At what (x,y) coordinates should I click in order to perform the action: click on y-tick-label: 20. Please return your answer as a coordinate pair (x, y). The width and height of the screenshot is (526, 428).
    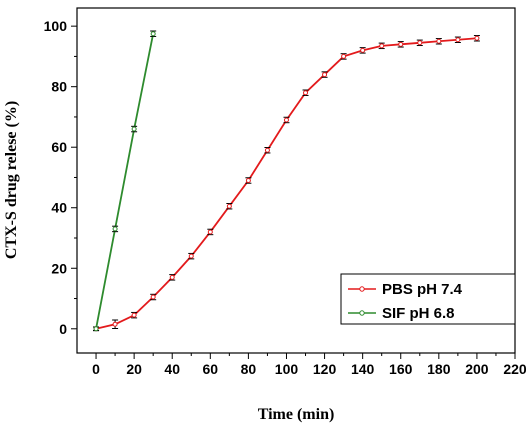
    Looking at the image, I should click on (59, 268).